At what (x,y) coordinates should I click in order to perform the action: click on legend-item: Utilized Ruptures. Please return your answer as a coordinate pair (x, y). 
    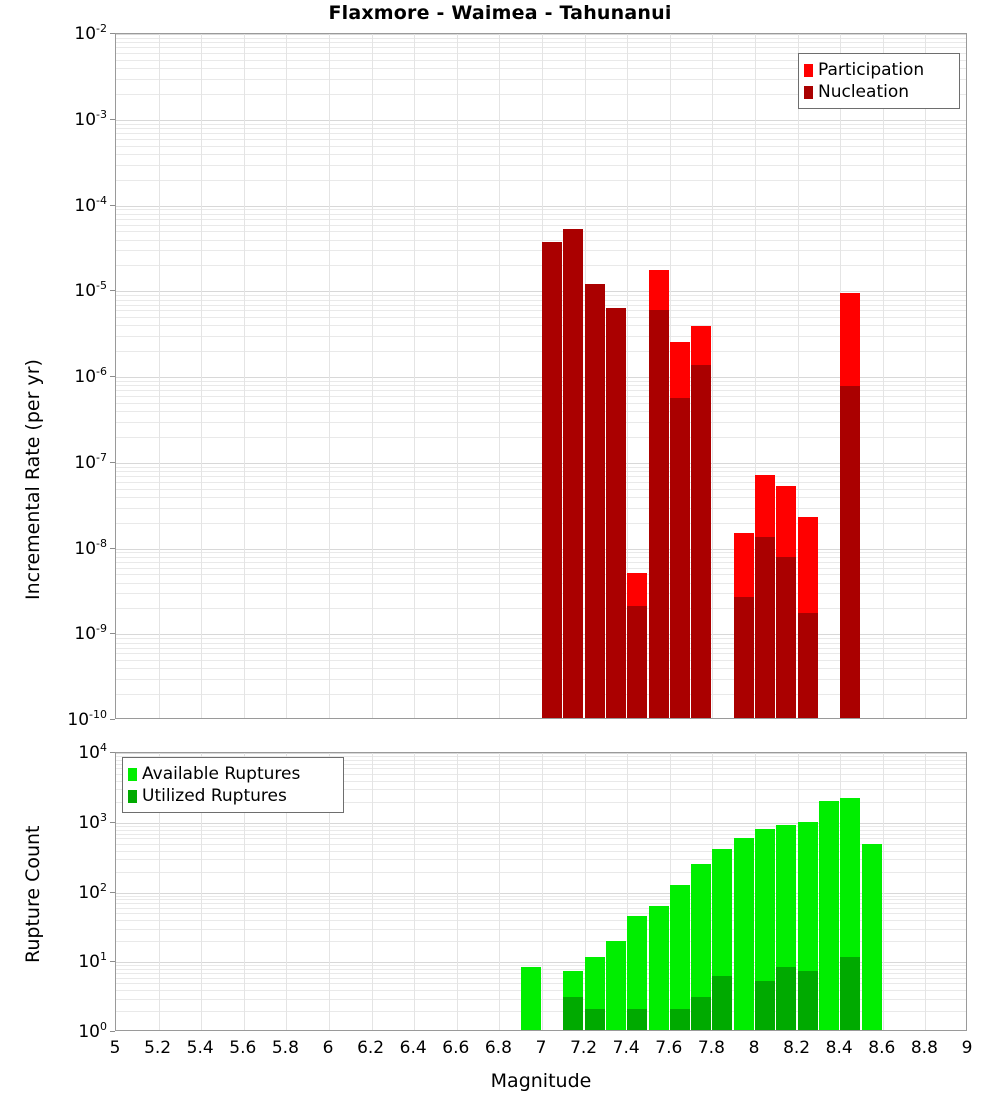
    Looking at the image, I should click on (232, 796).